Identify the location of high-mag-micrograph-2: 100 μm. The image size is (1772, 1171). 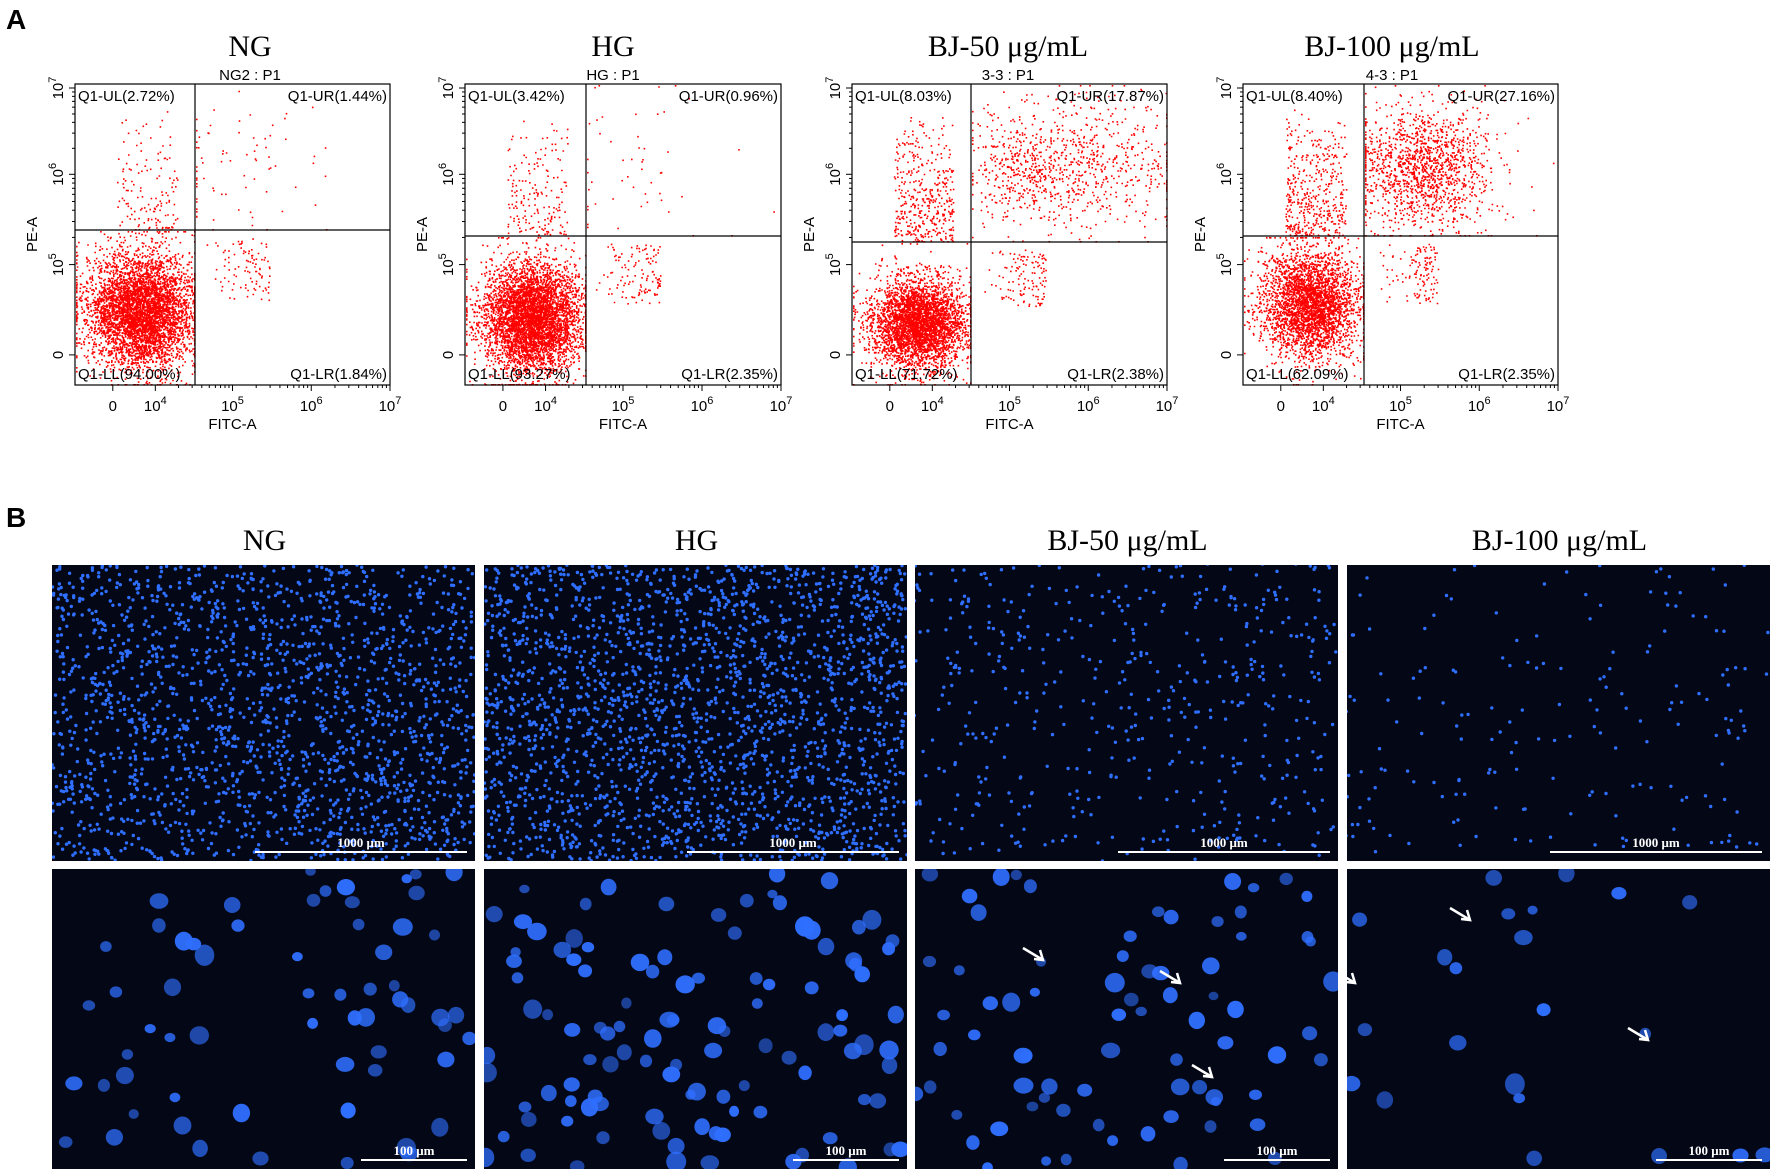
(695, 1019).